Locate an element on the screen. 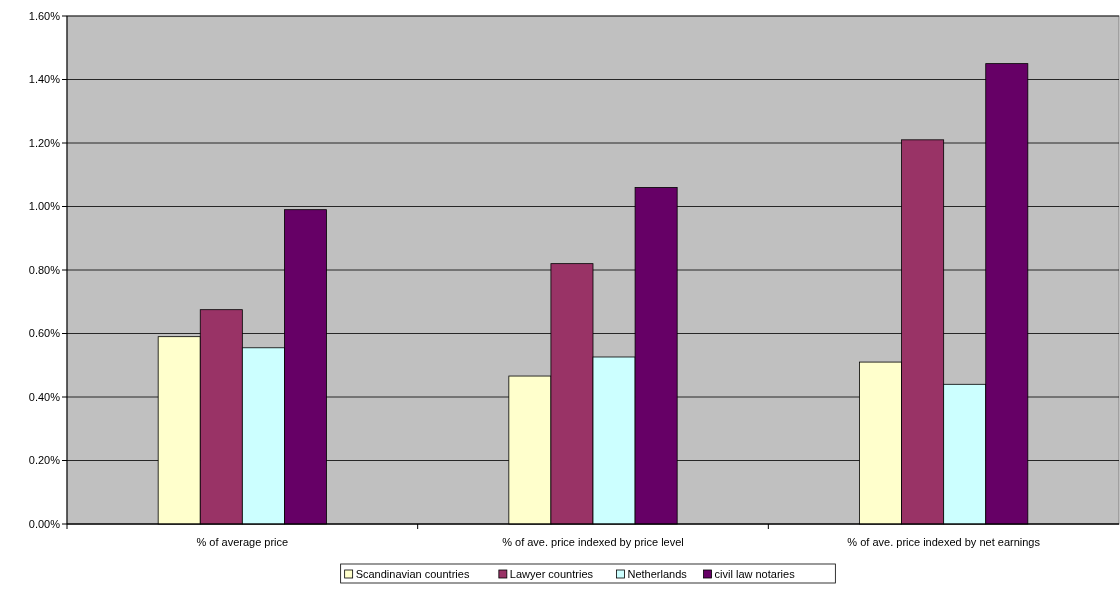  y-tick-label: 0.80% is located at coordinates (44, 269).